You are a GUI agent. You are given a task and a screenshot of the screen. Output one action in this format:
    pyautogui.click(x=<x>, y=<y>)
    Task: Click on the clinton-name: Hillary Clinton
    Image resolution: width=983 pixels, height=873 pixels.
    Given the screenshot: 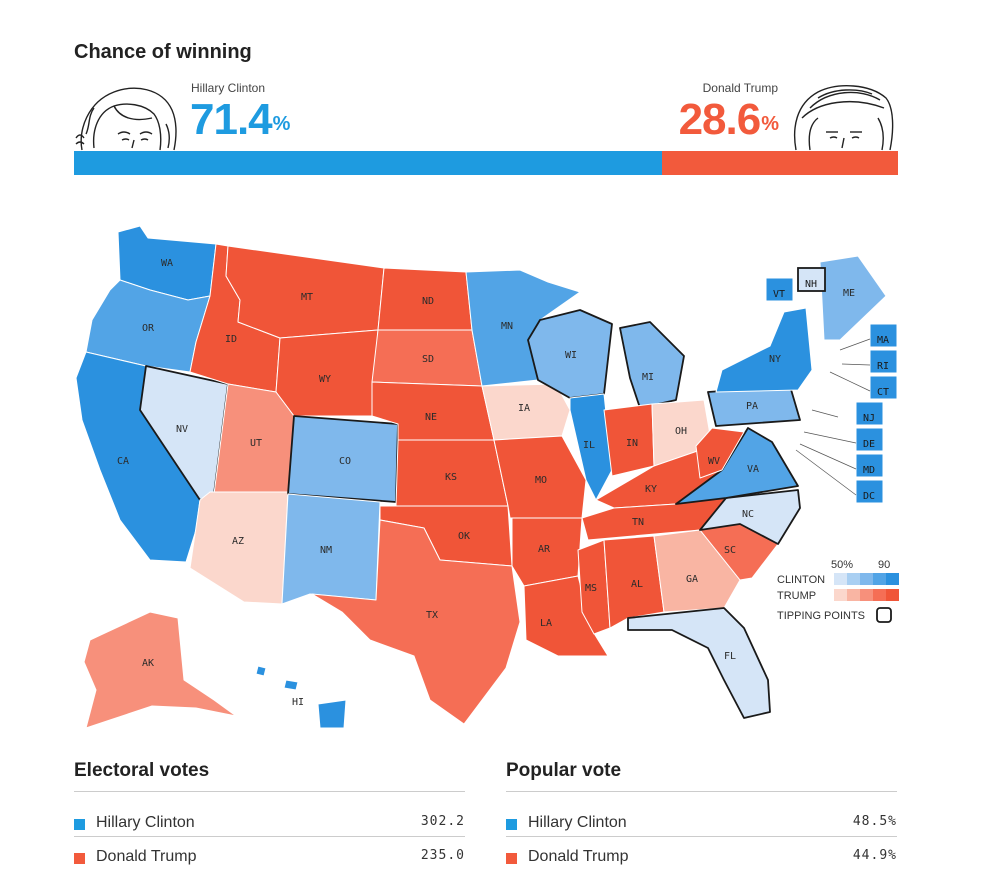 What is the action you would take?
    pyautogui.click(x=228, y=88)
    